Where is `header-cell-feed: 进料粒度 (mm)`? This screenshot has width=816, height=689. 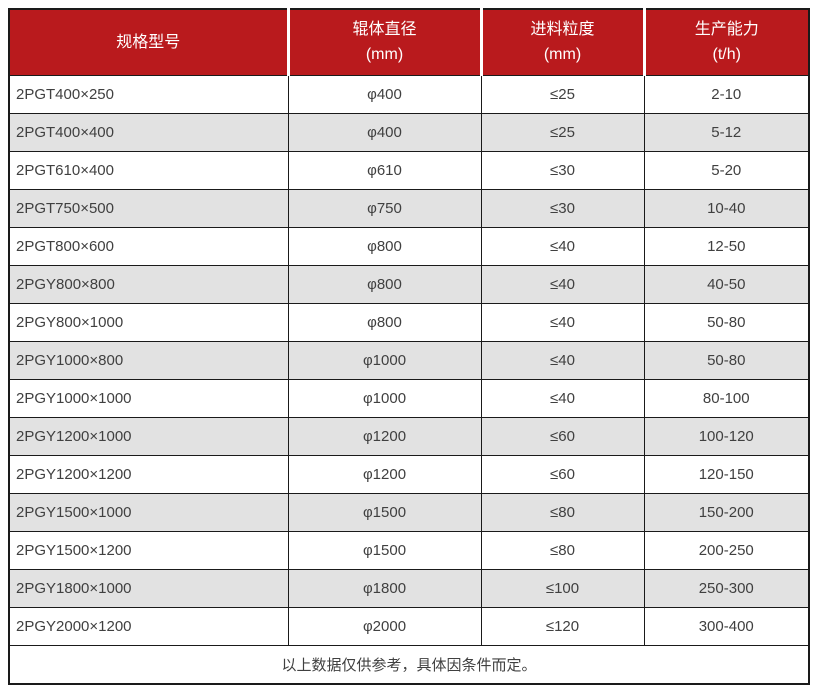
header-cell-feed: 进料粒度 (mm) is located at coordinates (561, 42).